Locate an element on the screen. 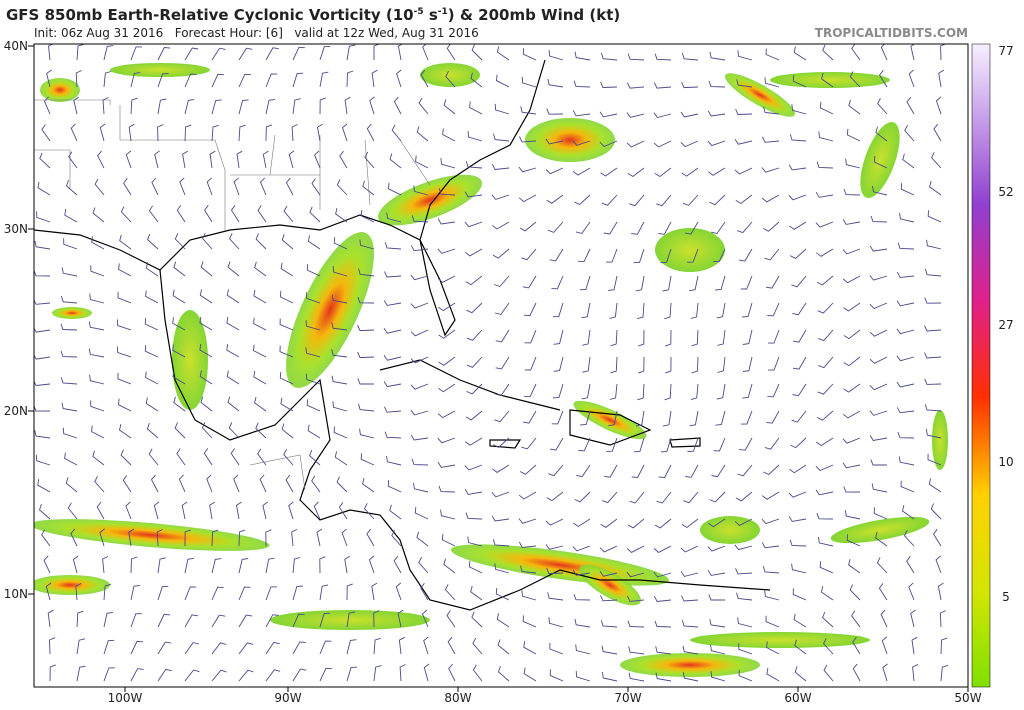 The image size is (1024, 710). lon-label: 90W is located at coordinates (287, 698).